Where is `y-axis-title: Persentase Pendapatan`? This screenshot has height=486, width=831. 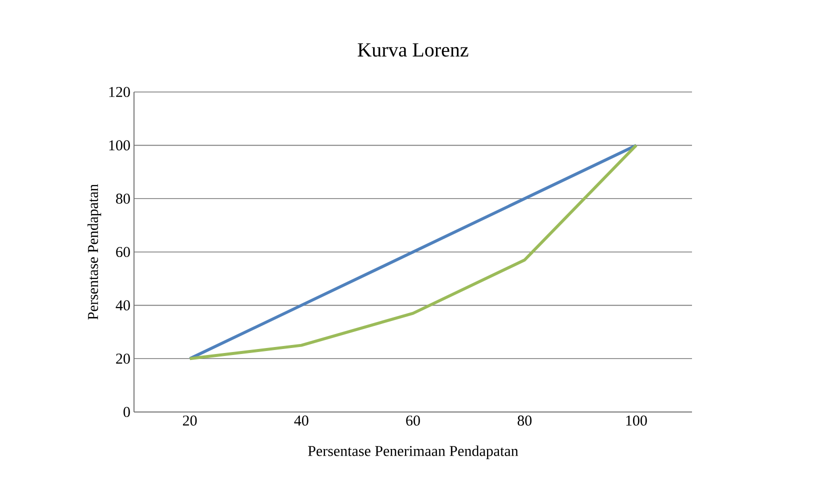
y-axis-title: Persentase Pendapatan is located at coordinates (95, 252).